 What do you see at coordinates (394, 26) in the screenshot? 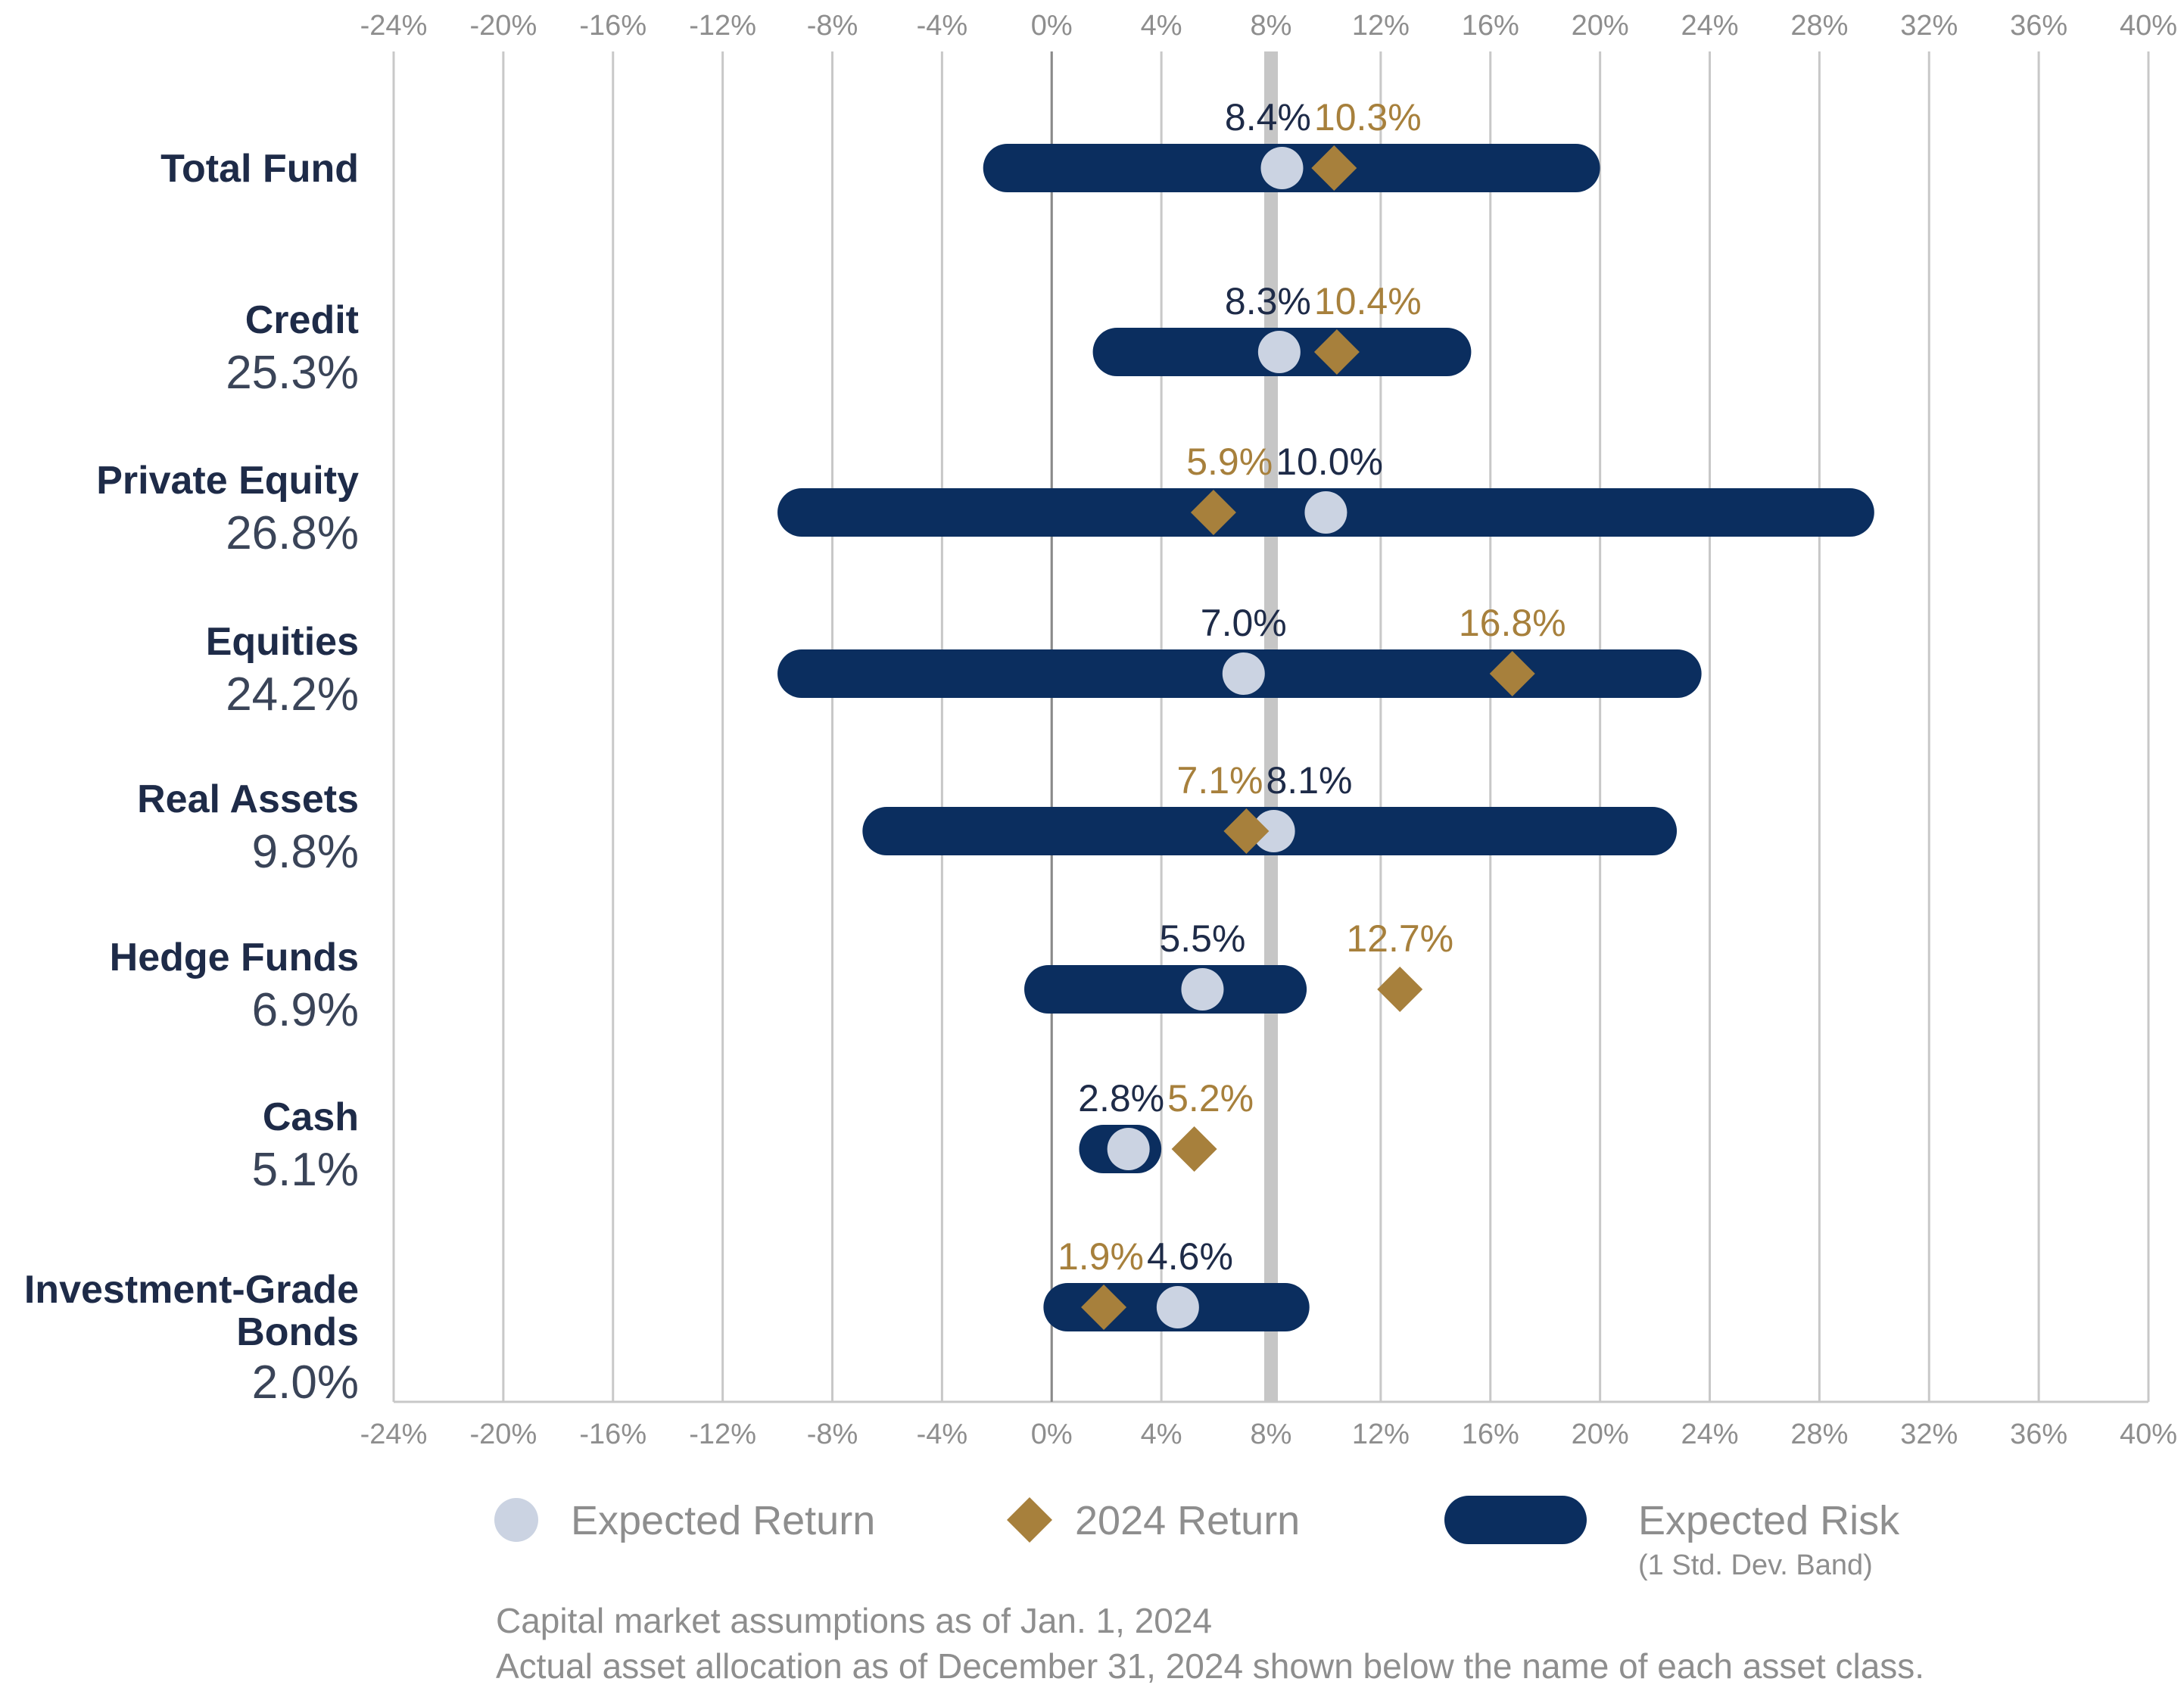
I see `x-tick-label-top: -24%` at bounding box center [394, 26].